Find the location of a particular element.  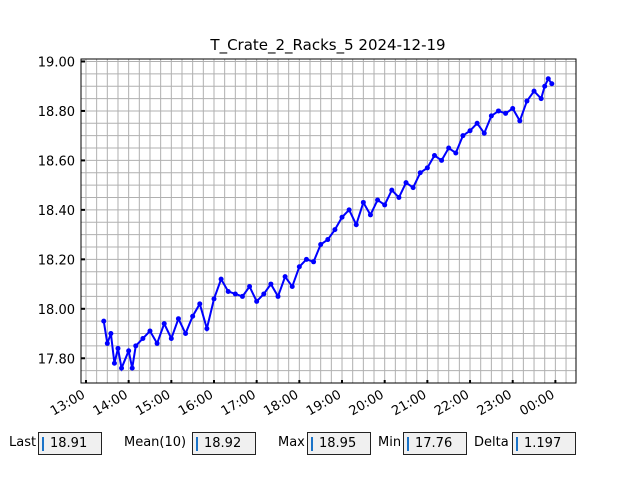

y-tick-label: 17.80 is located at coordinates (56, 359).